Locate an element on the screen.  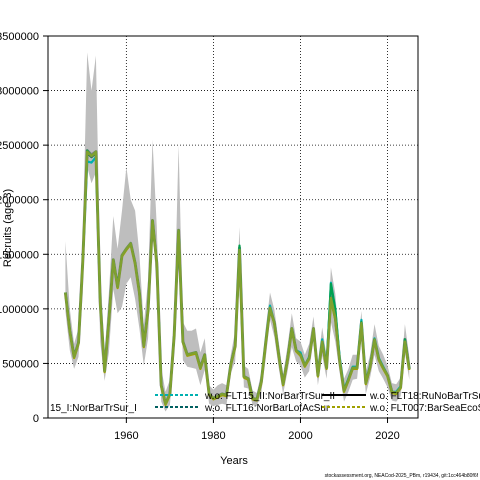
y-tick-label: 3500000 is located at coordinates (19, 37).